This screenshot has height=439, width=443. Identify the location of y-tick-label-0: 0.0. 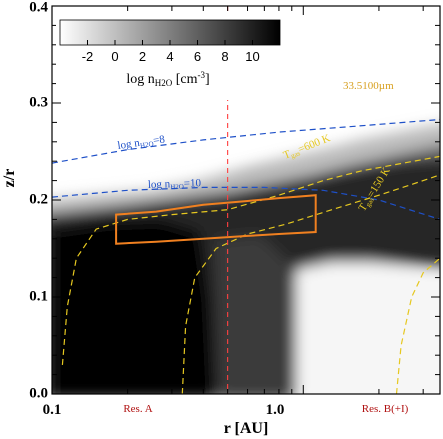
(38, 393).